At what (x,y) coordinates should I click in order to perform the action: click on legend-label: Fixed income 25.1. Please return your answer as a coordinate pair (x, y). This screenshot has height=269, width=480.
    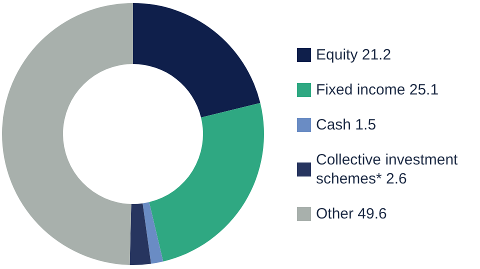
    Looking at the image, I should click on (377, 90).